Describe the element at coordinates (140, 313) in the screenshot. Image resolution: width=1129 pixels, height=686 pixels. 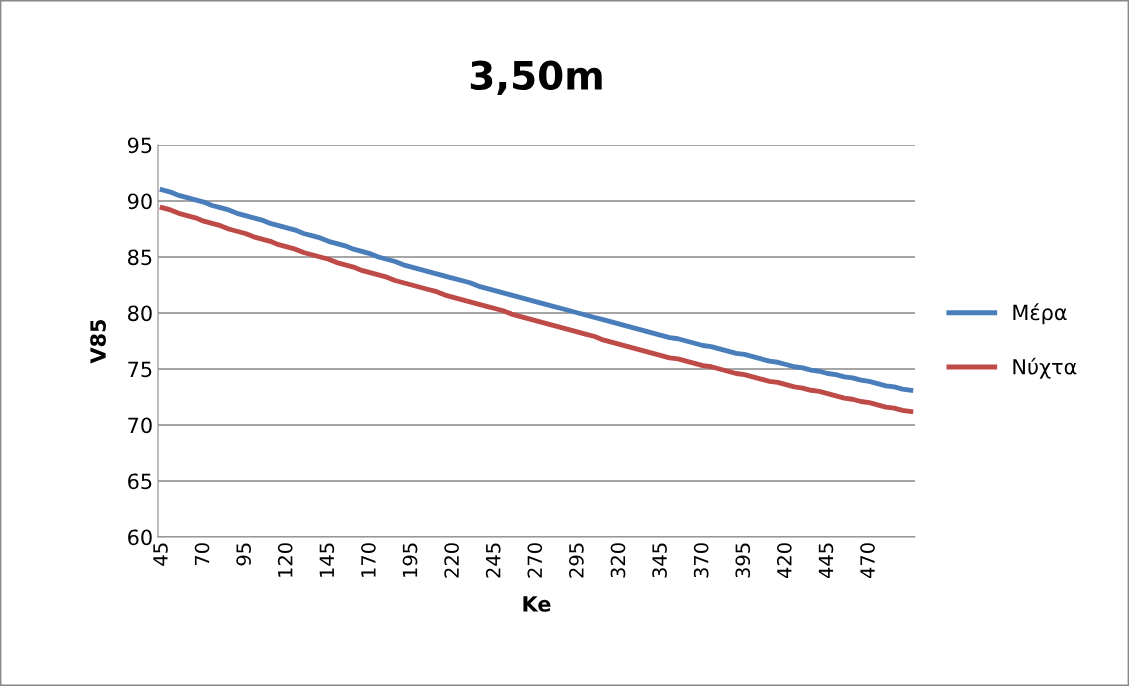
I see `y-tick-label: 80` at that location.